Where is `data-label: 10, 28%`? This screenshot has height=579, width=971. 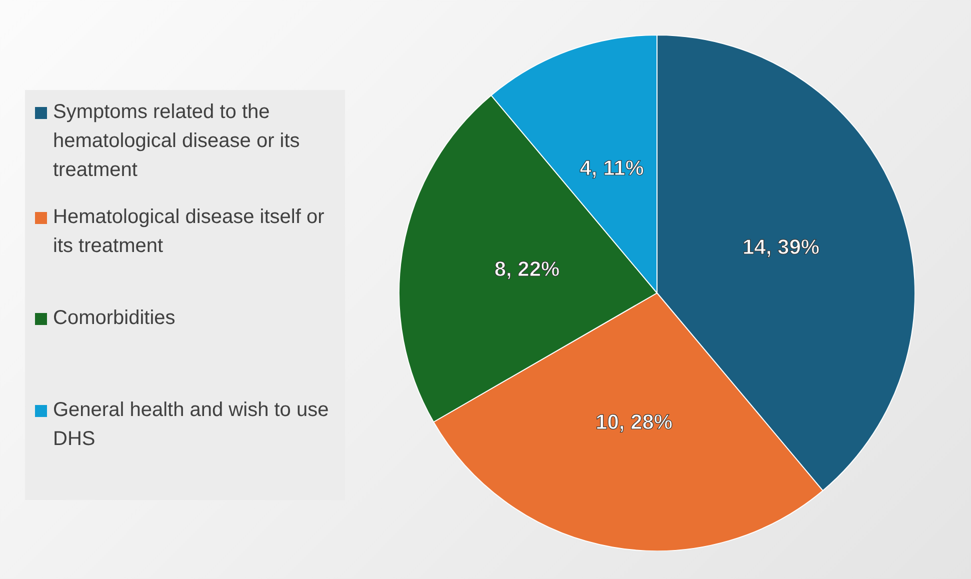
data-label: 10, 28% is located at coordinates (634, 422).